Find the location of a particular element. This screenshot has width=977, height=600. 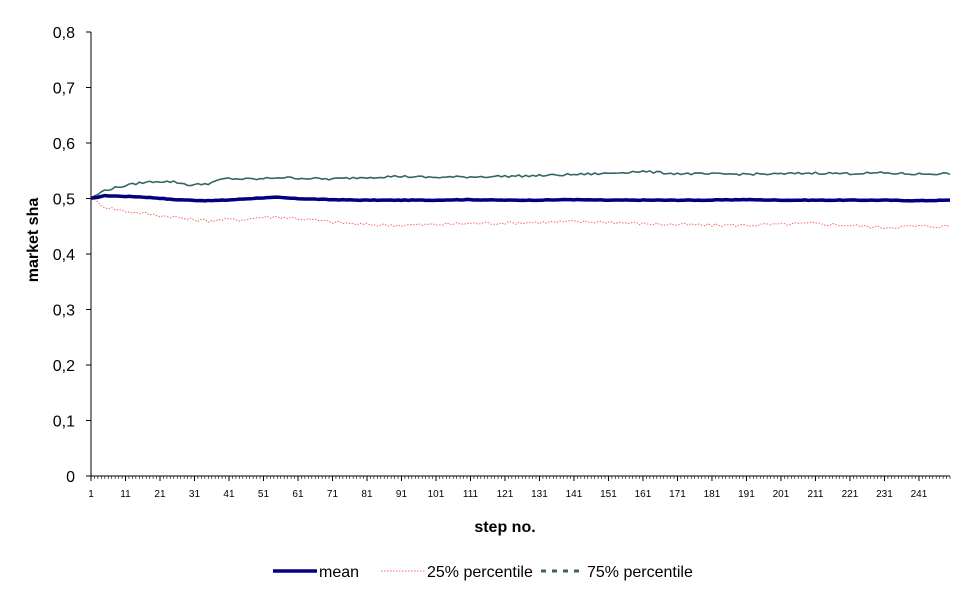

x-tick-label: 221 is located at coordinates (850, 494).